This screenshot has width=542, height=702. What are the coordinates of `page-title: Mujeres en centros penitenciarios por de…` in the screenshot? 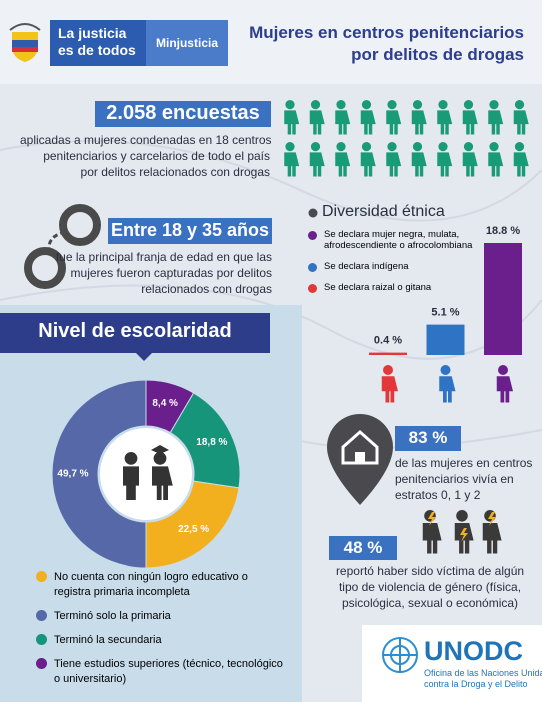 It's located at (382, 44).